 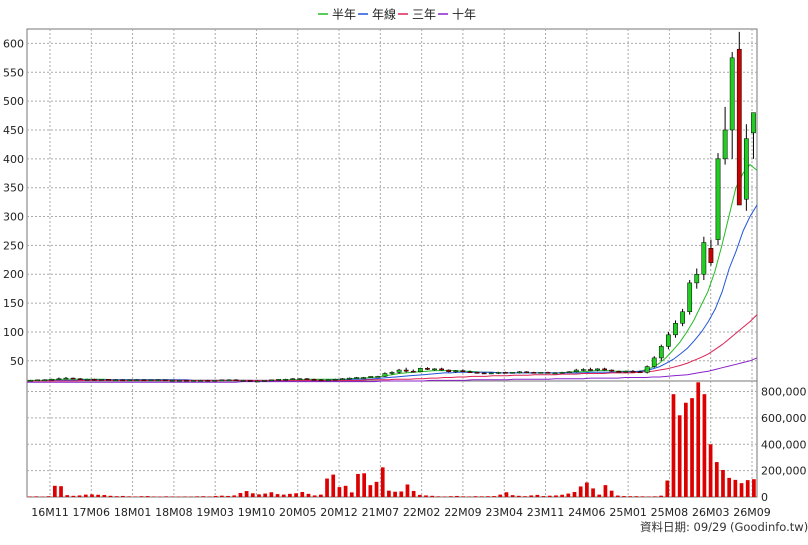 What do you see at coordinates (384, 14) in the screenshot?
I see `legend-label-1: 年線` at bounding box center [384, 14].